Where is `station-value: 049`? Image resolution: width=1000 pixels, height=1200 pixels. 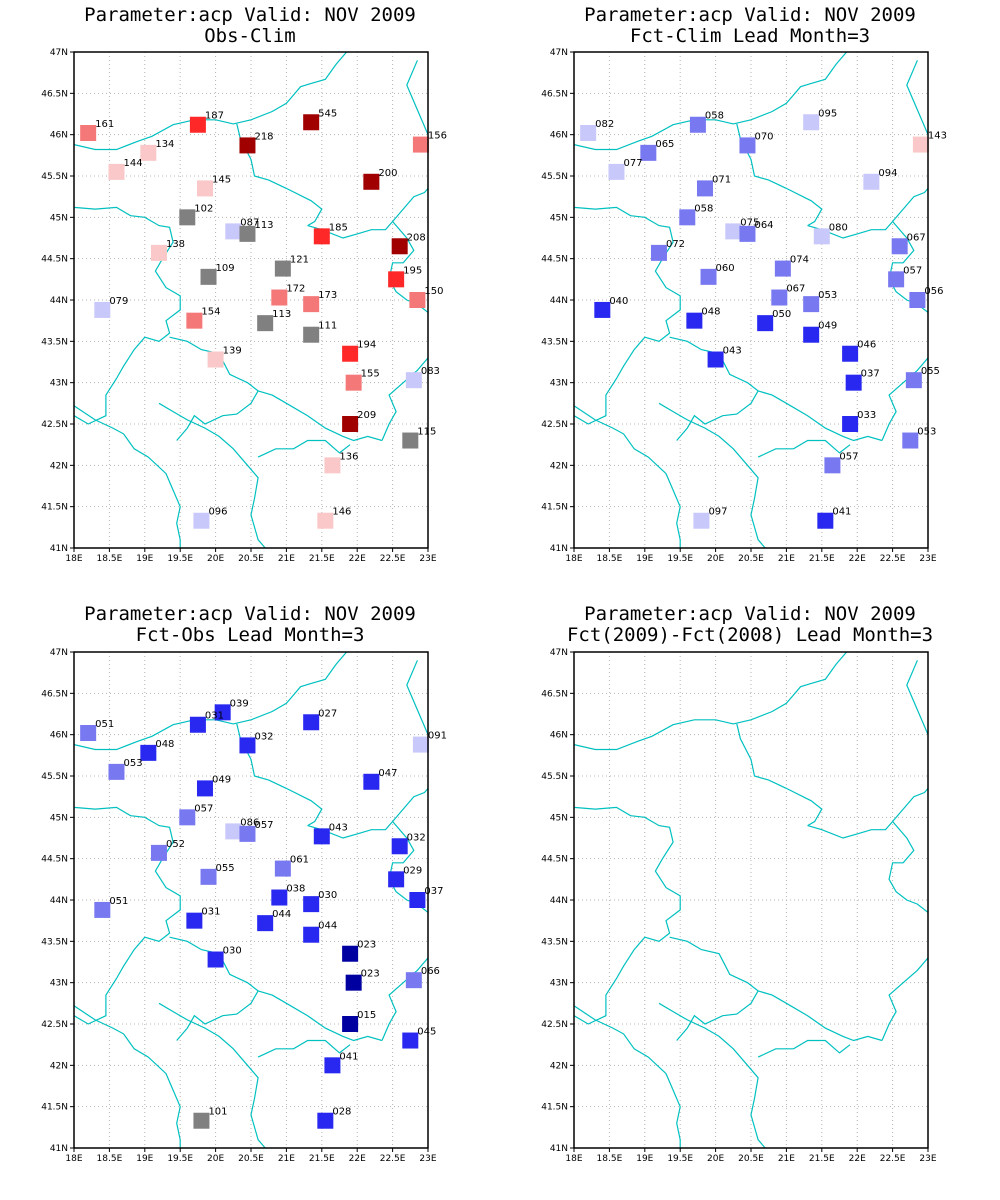
station-value: 049 is located at coordinates (827, 326).